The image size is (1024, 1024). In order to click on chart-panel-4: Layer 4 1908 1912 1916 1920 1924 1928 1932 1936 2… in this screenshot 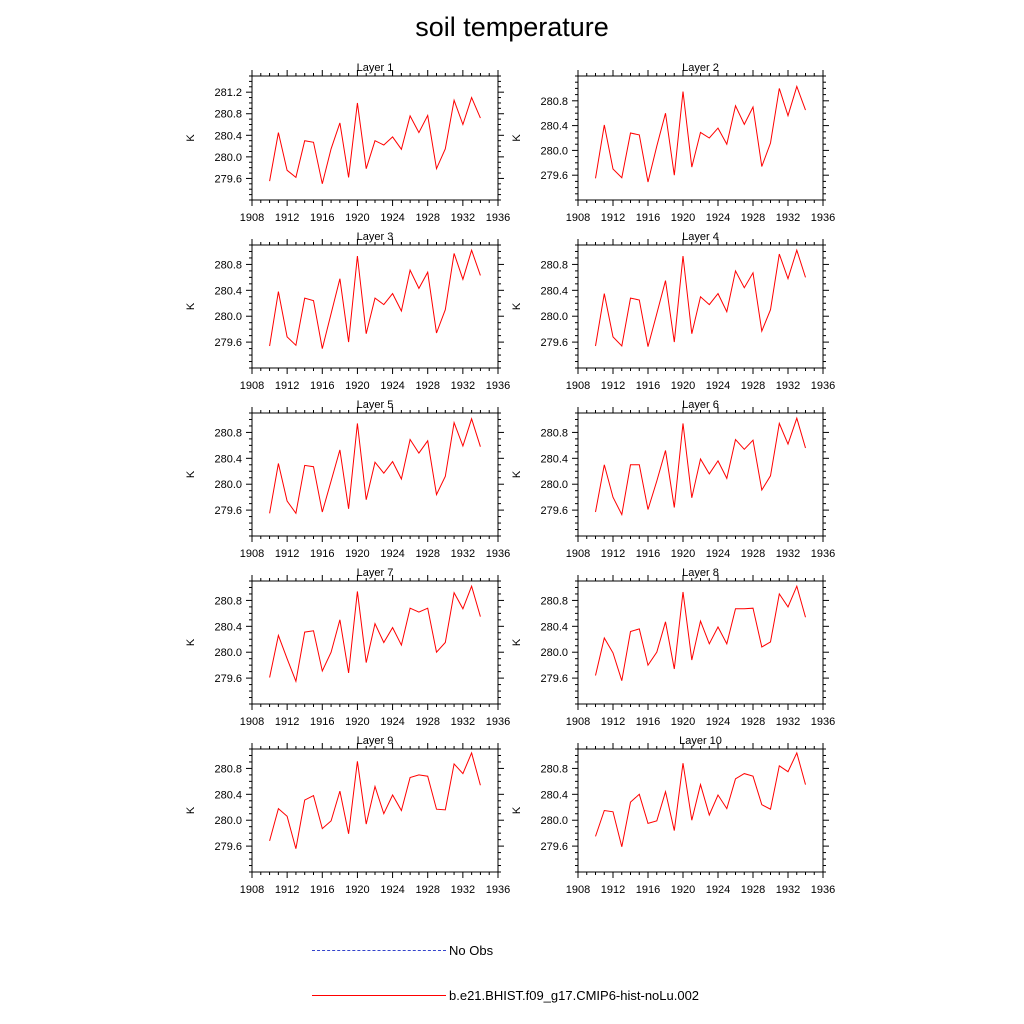, I will do `click(673, 311)`.